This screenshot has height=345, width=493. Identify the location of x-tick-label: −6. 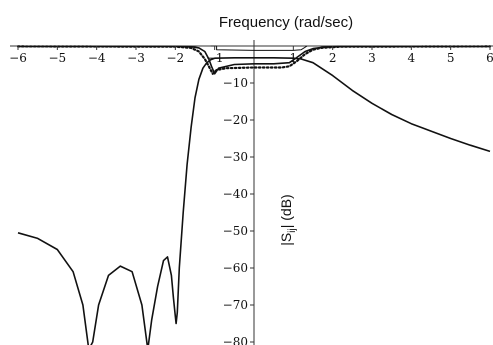
(18, 58).